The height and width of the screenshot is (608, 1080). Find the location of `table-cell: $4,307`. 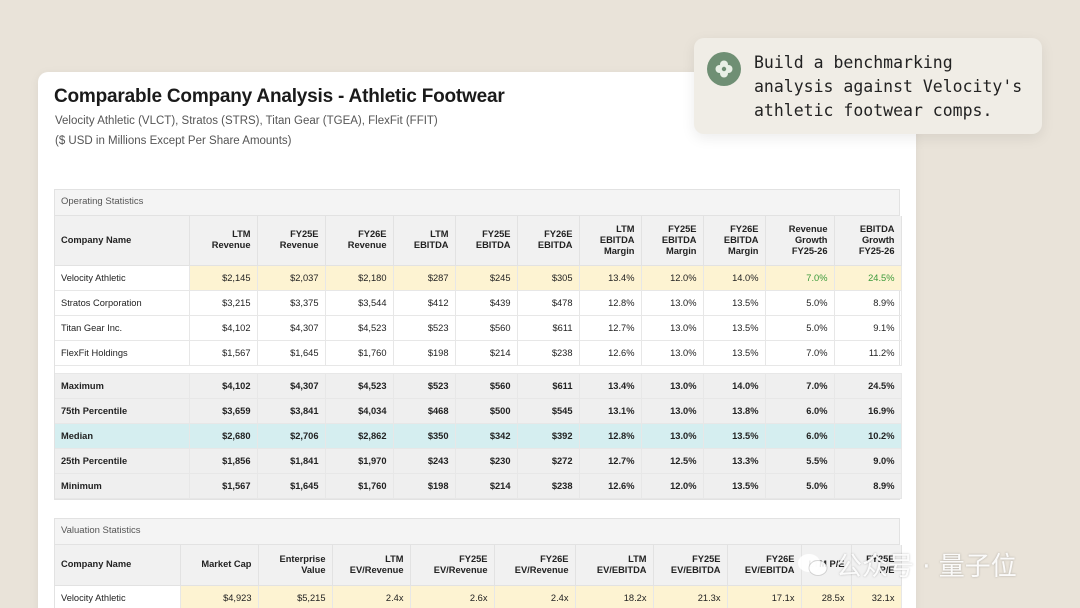

table-cell: $4,307 is located at coordinates (291, 328).